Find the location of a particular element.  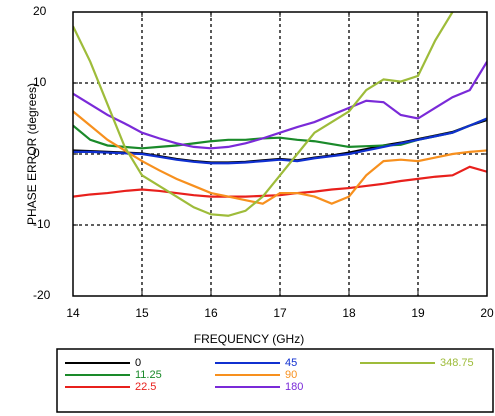

x-tick-label: 19 is located at coordinates (418, 313).